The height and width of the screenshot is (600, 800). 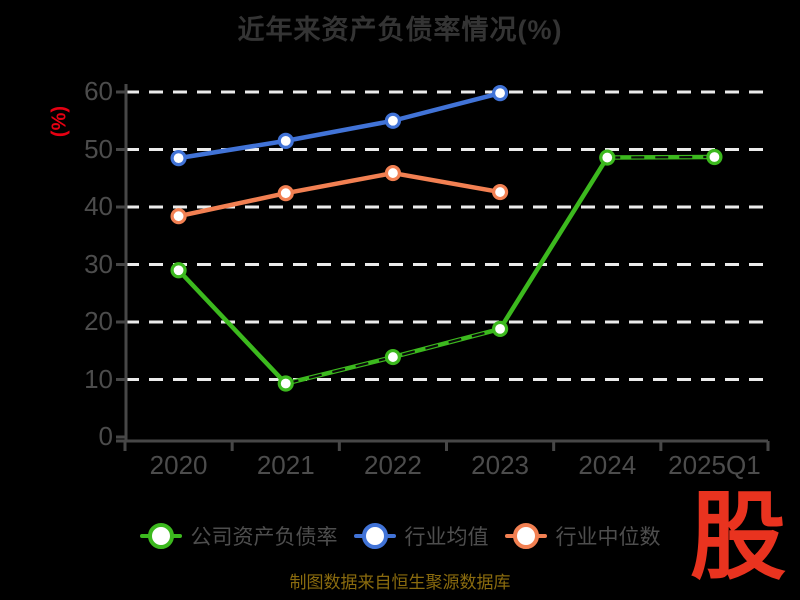 I want to click on legend-label-industry-average: 行业均值, so click(x=446, y=537).